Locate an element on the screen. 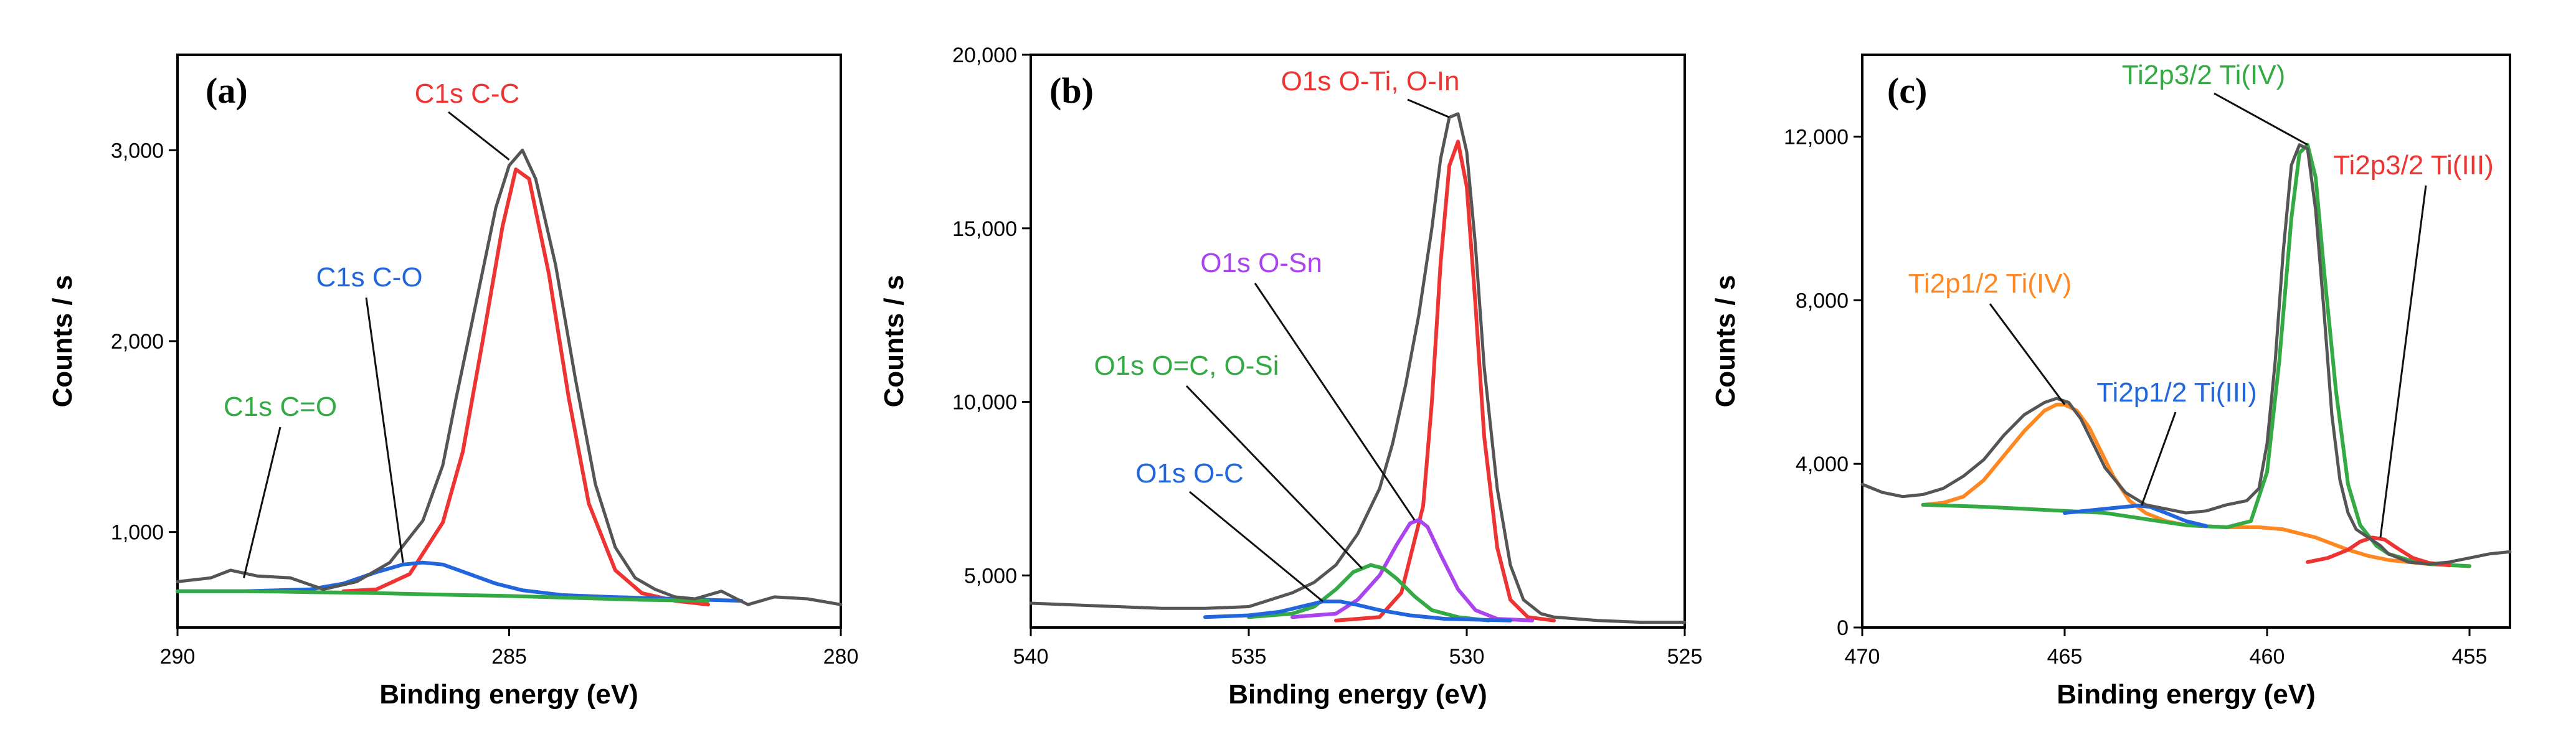 This screenshot has width=2576, height=752. x-tick-label: 290 is located at coordinates (178, 657).